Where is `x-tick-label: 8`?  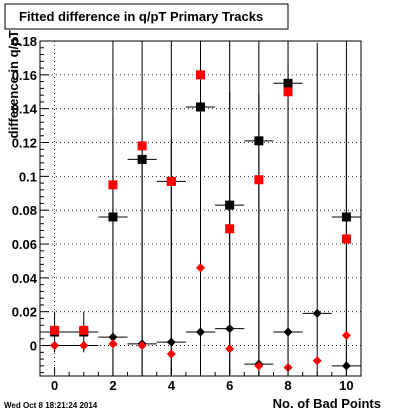 x-tick-label: 8 is located at coordinates (287, 385).